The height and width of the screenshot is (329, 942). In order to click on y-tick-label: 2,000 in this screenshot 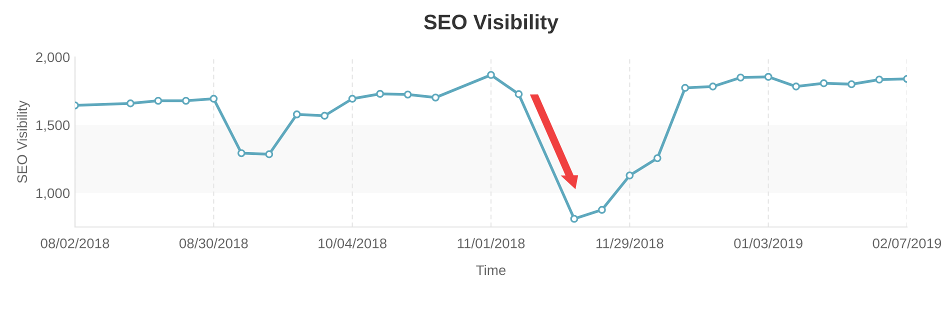, I will do `click(53, 58)`.